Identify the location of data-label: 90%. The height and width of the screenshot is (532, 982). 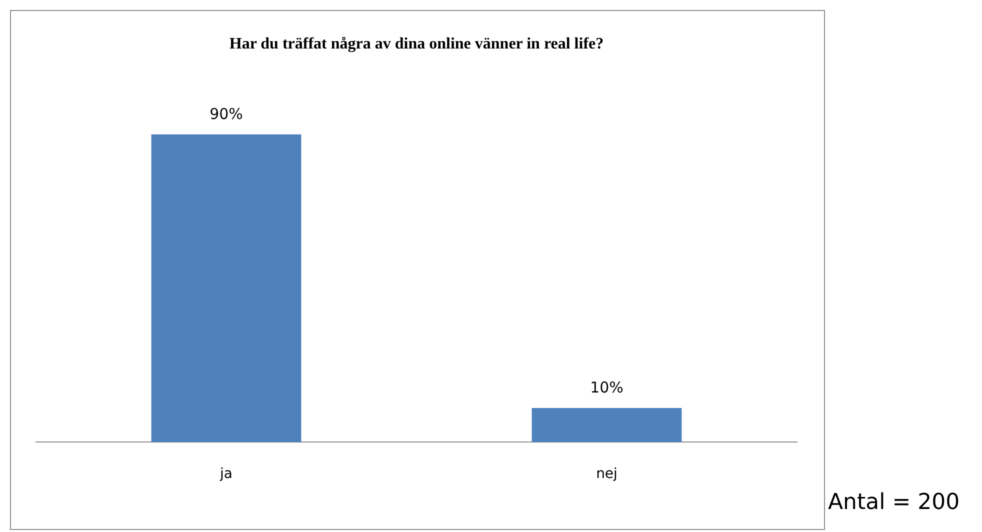
(226, 113).